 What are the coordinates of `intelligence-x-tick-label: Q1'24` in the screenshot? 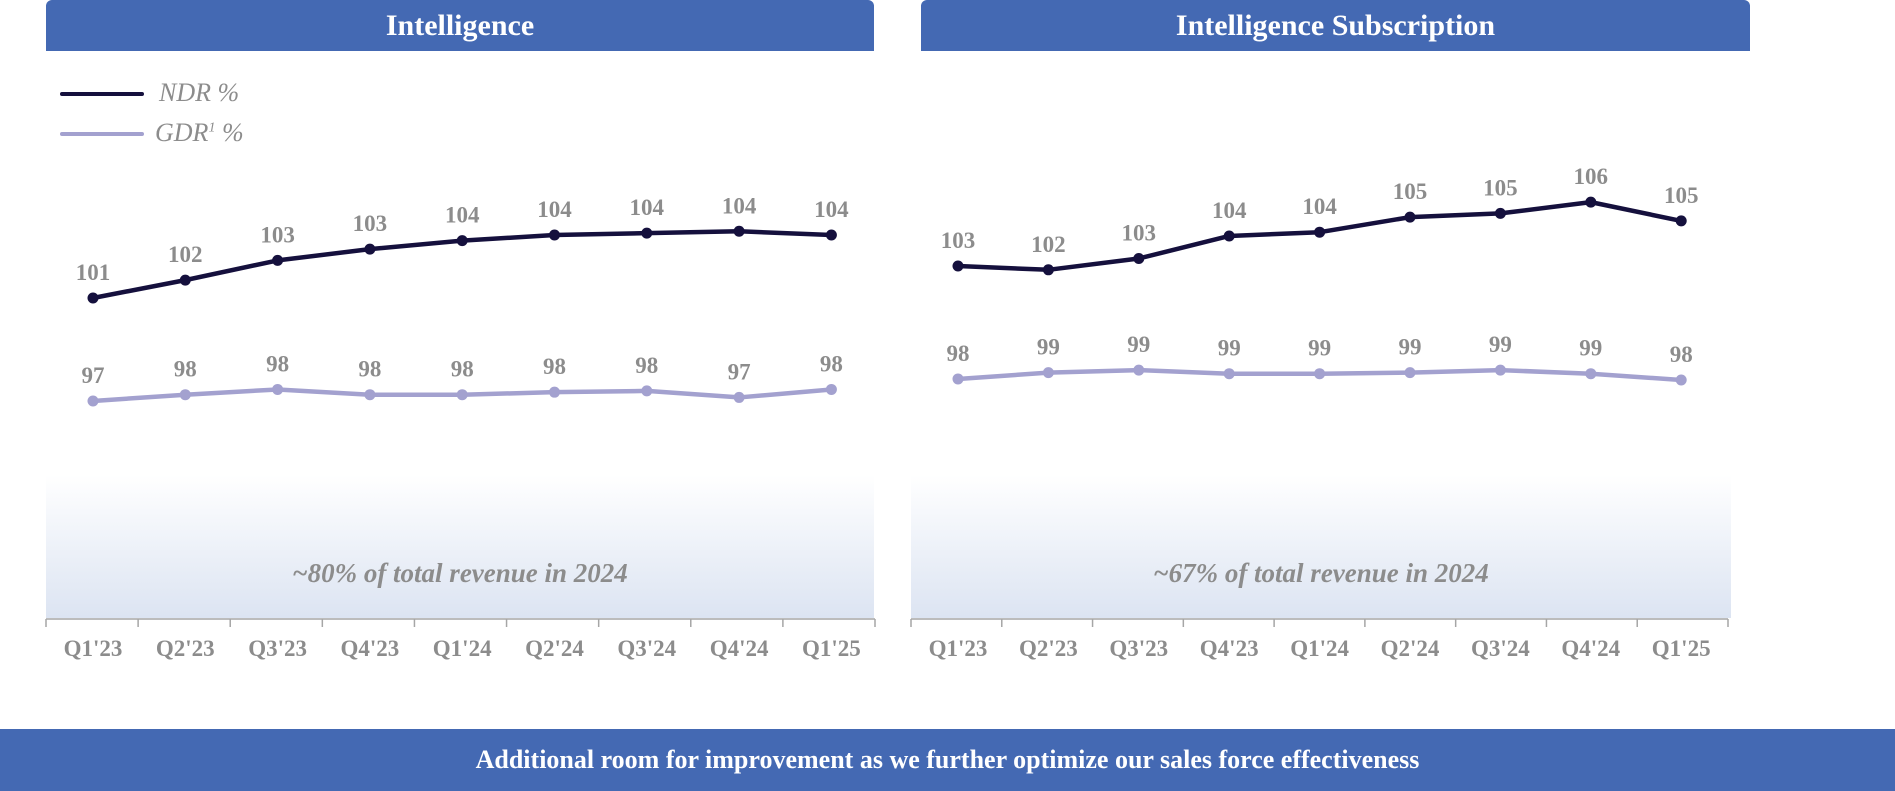 It's located at (462, 648).